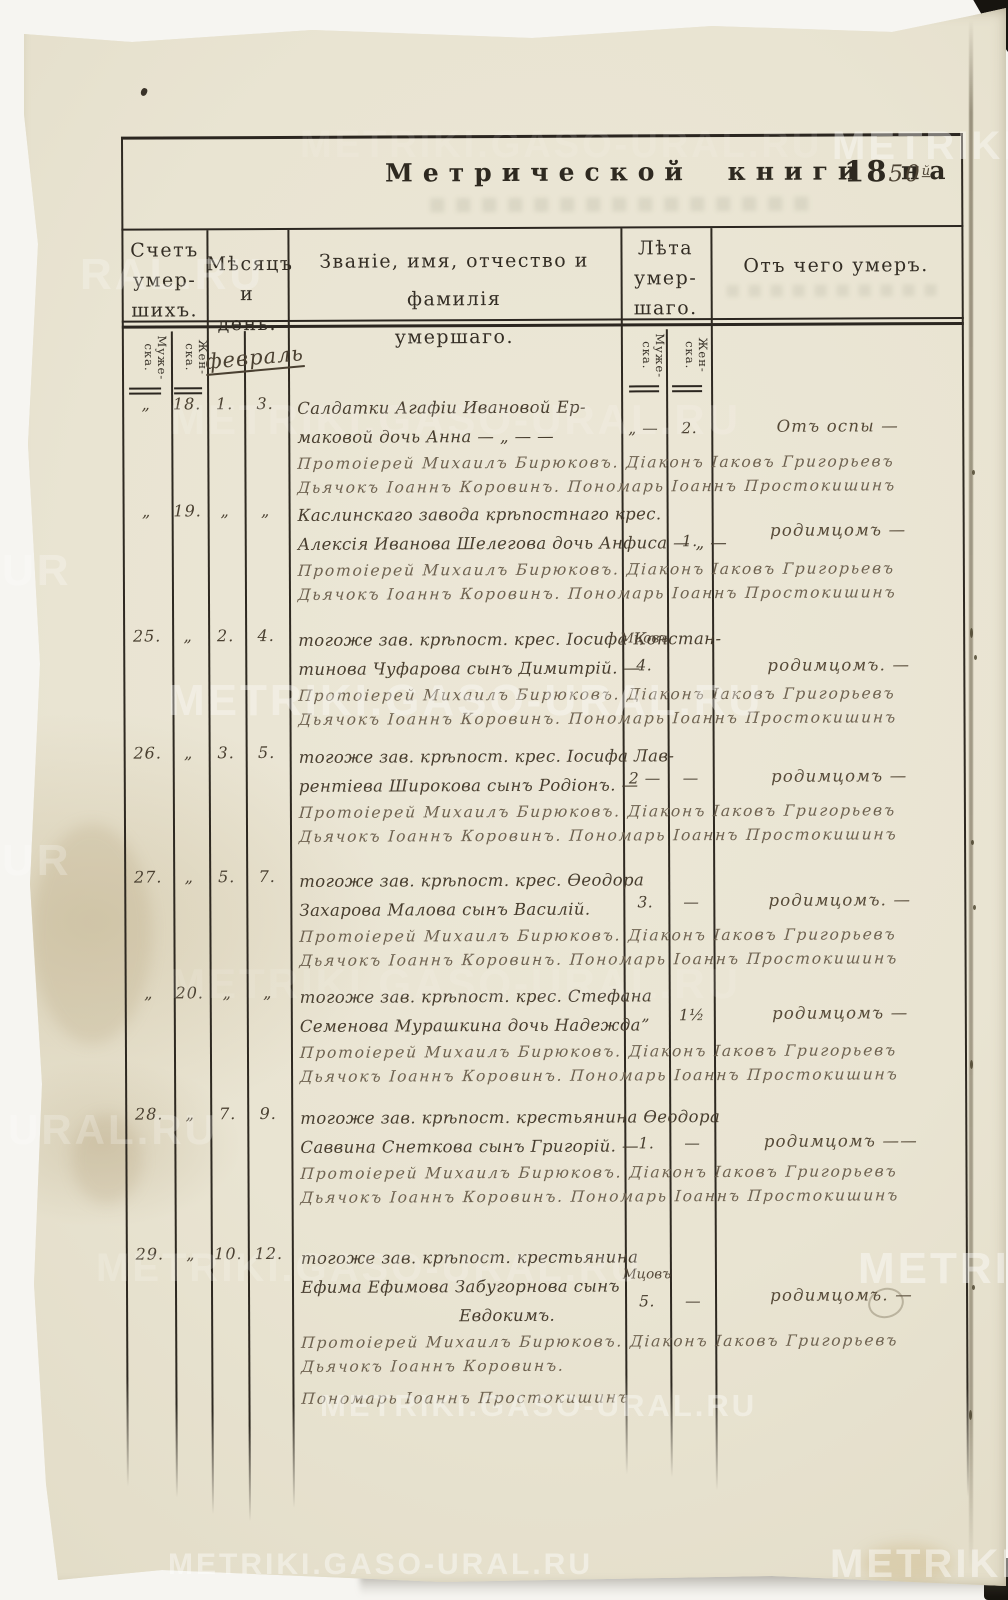  Describe the element at coordinates (905, 174) in the screenshot. I see `year-handwritten: 50` at that location.